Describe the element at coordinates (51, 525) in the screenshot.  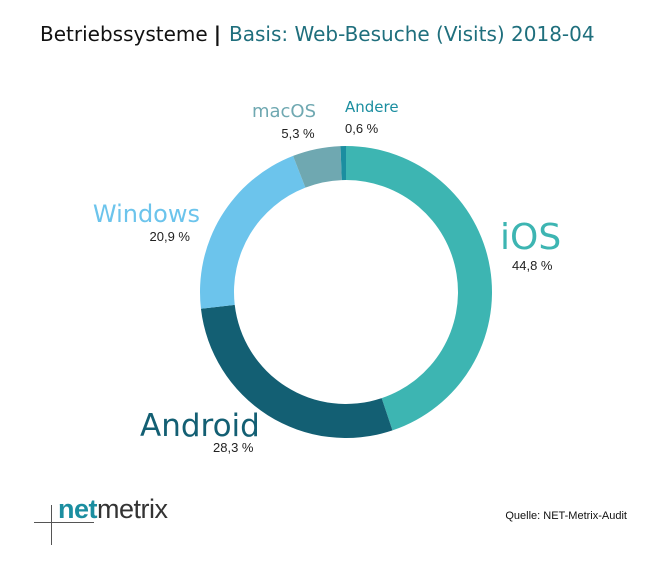
I see `logo-crosshair-vertical` at that location.